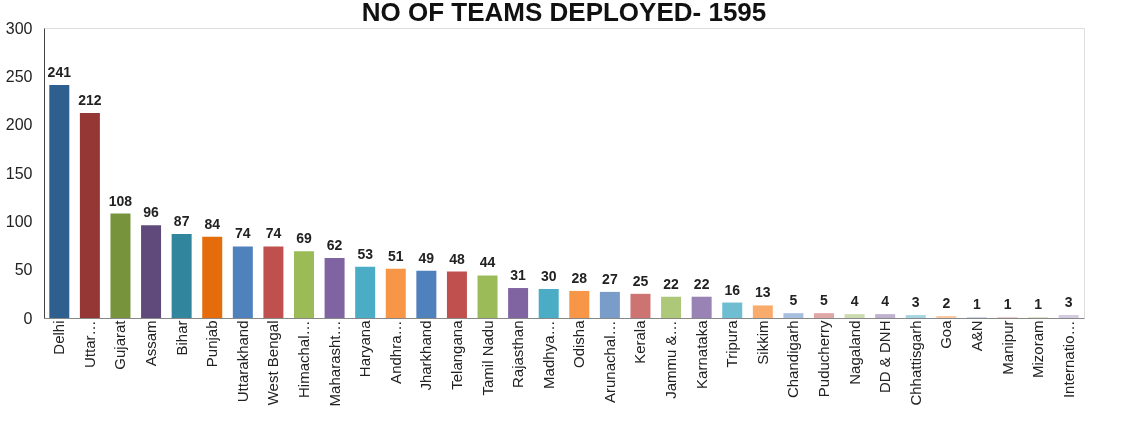  What do you see at coordinates (273, 363) in the screenshot?
I see `x-tick-label: West Bengal` at bounding box center [273, 363].